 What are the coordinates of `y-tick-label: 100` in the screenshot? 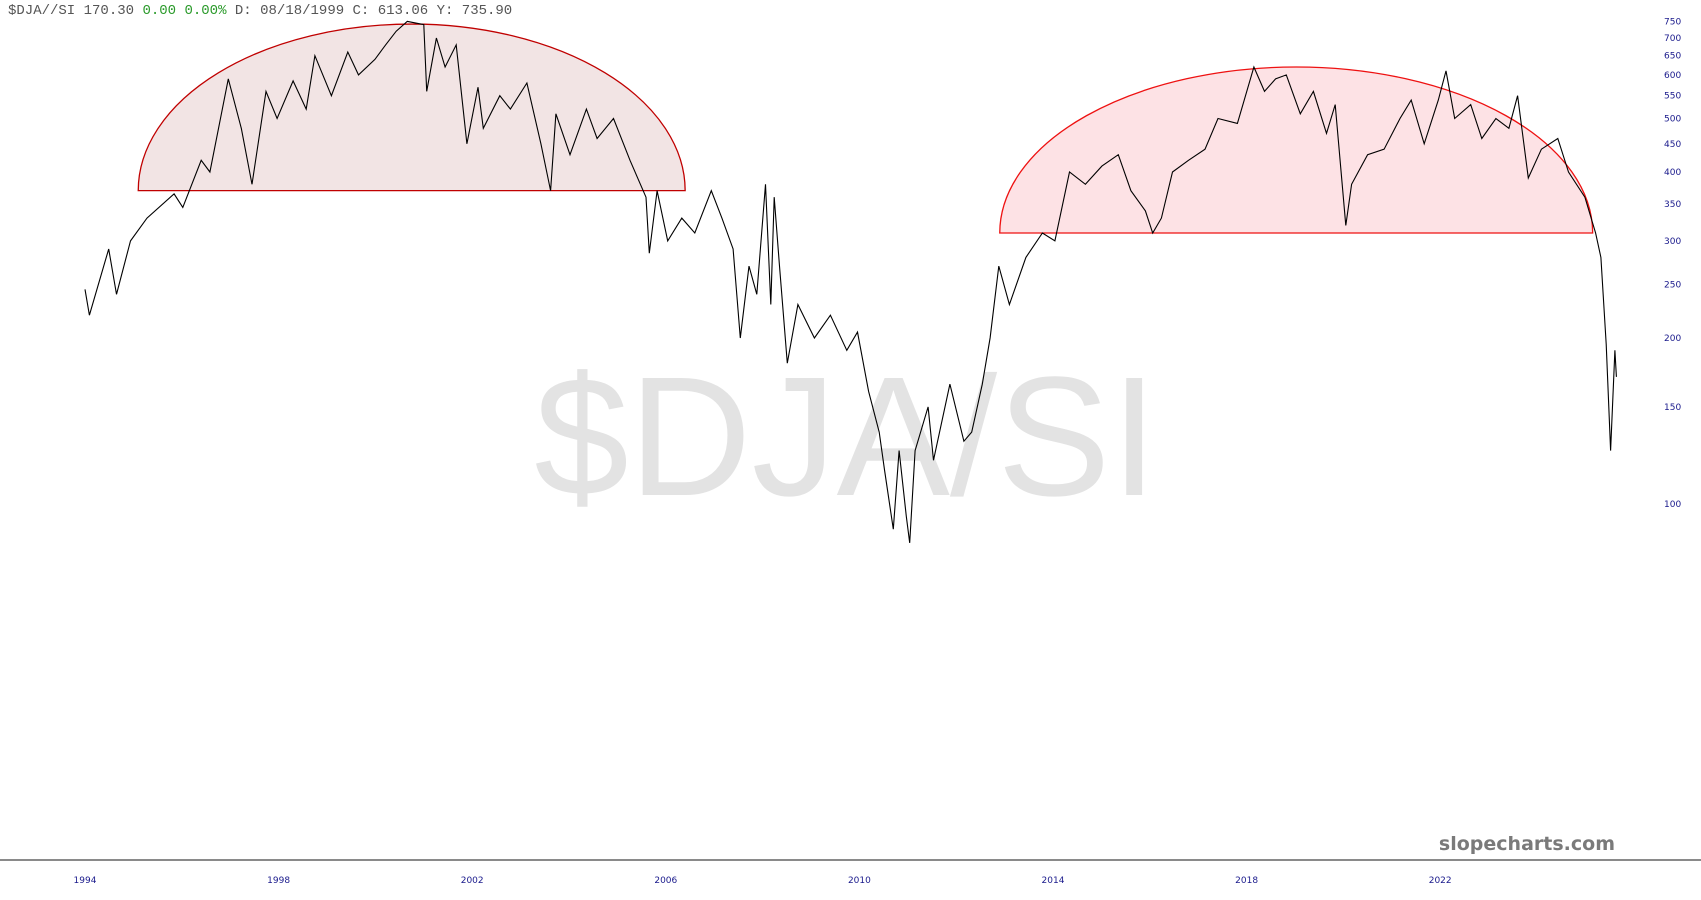 It's located at (1672, 505).